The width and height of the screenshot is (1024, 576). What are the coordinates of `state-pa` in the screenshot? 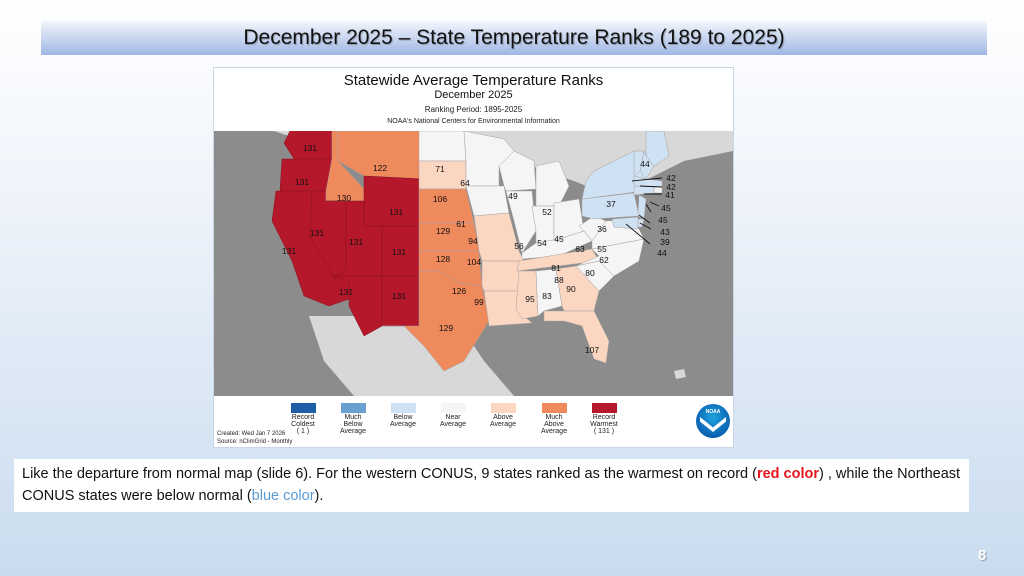 It's located at (610, 206).